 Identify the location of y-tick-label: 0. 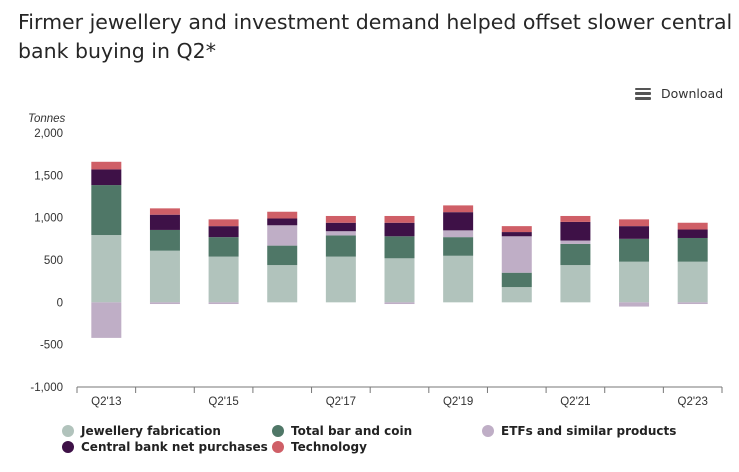
(60, 303).